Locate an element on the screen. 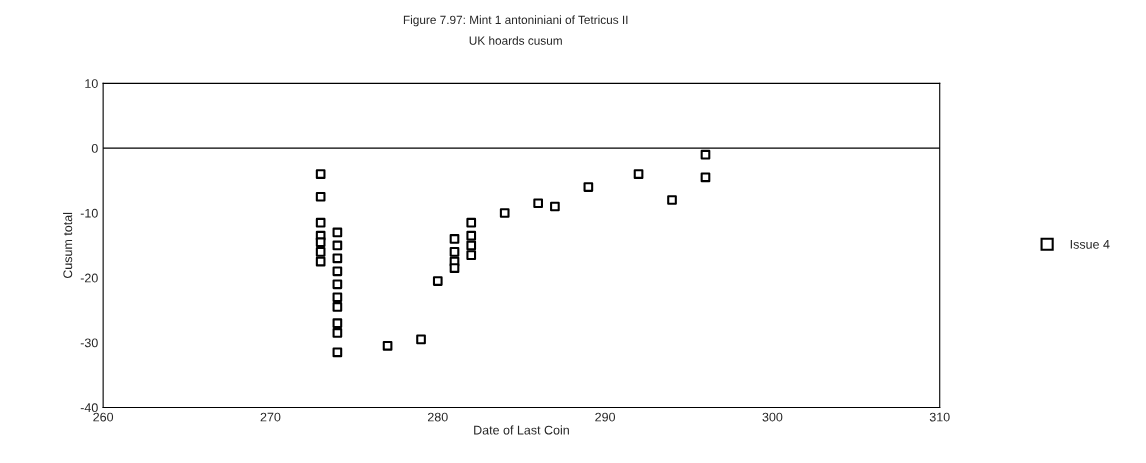 This screenshot has width=1146, height=463. y-tick-label: 10 is located at coordinates (91, 83).